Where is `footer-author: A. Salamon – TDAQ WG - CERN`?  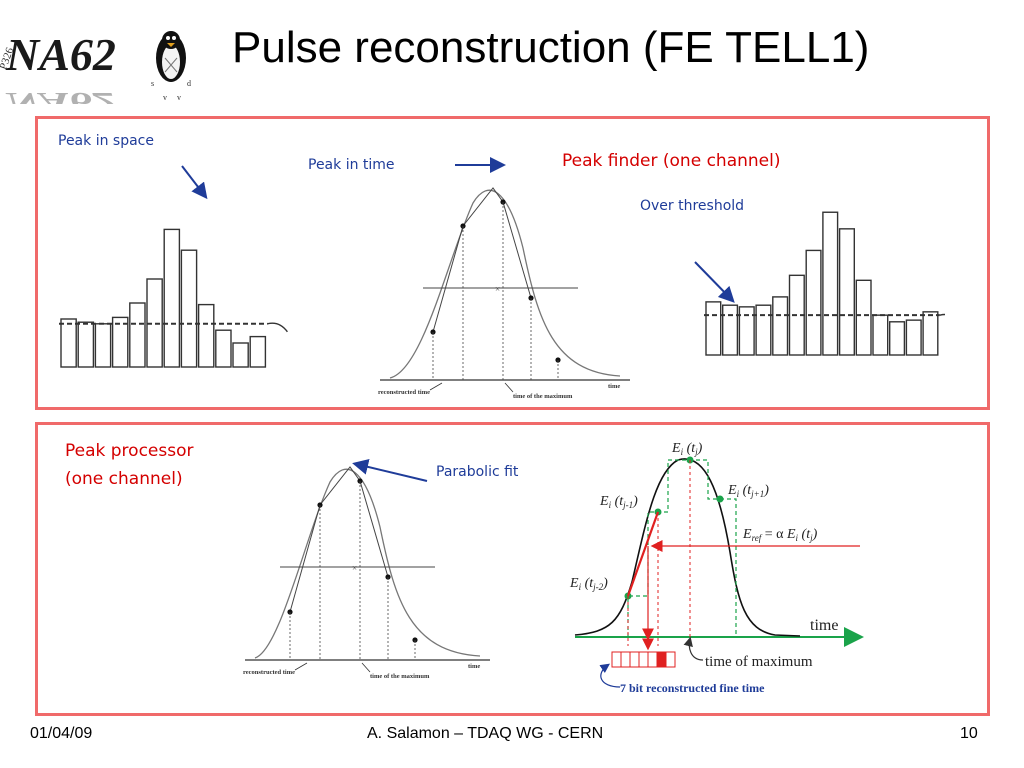
footer-author: A. Salamon – TDAQ WG - CERN is located at coordinates (485, 733).